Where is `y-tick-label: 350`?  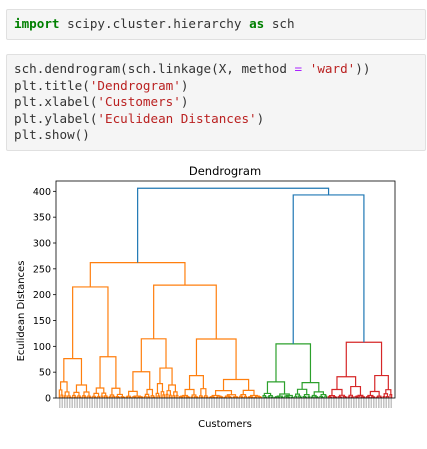 y-tick-label: 350 is located at coordinates (42, 218).